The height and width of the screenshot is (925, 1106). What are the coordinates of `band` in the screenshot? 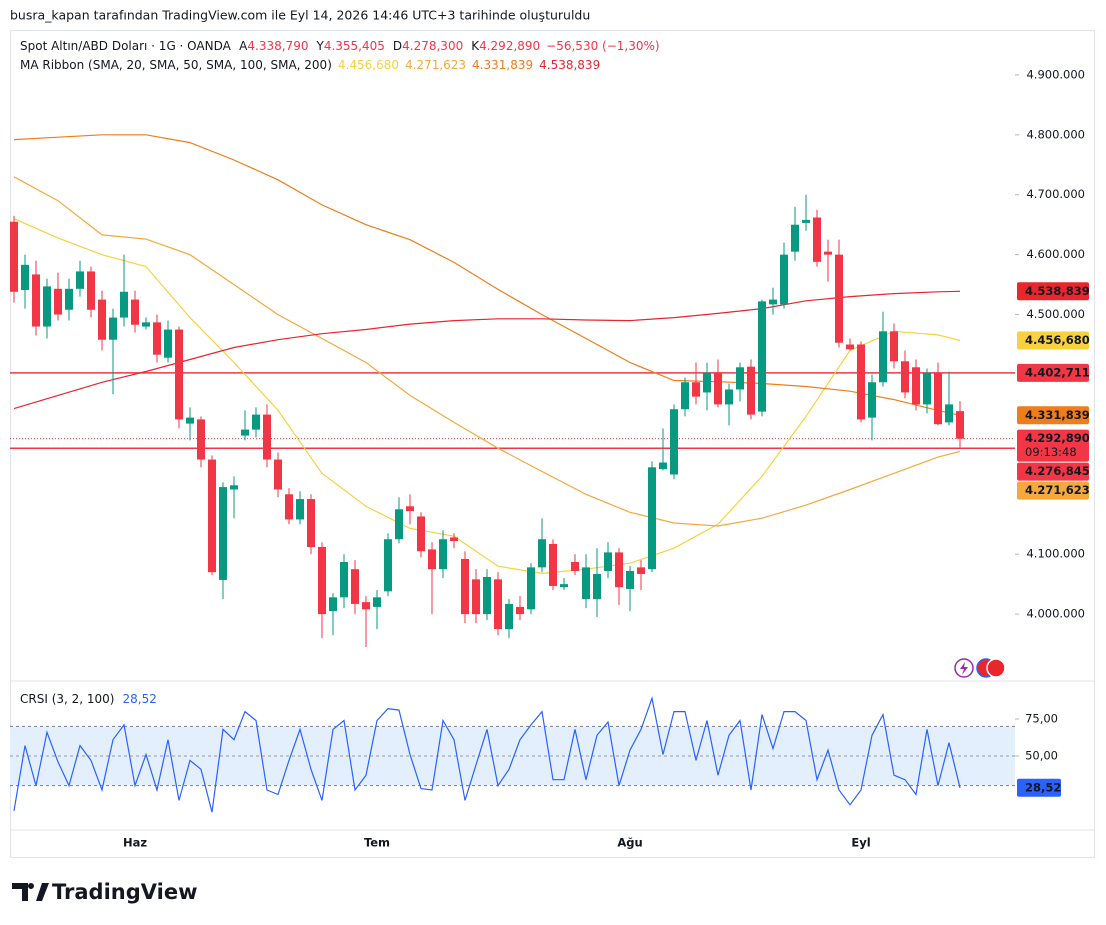 It's located at (512, 756).